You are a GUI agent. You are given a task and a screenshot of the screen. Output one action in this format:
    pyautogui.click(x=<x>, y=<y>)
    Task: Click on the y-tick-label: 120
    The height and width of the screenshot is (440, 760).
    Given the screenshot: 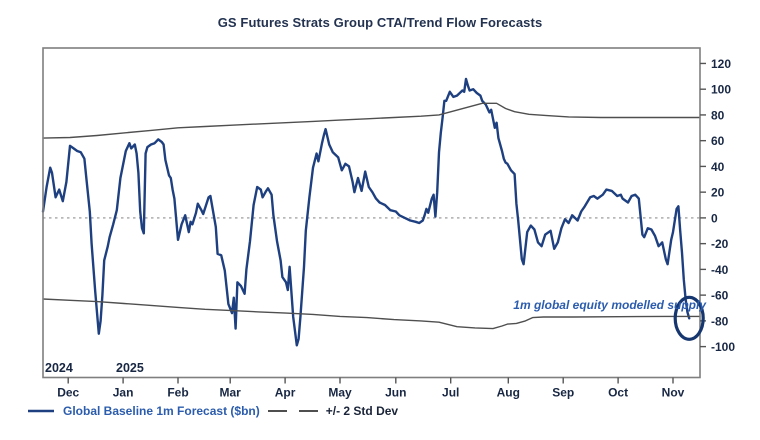 What is the action you would take?
    pyautogui.click(x=721, y=64)
    